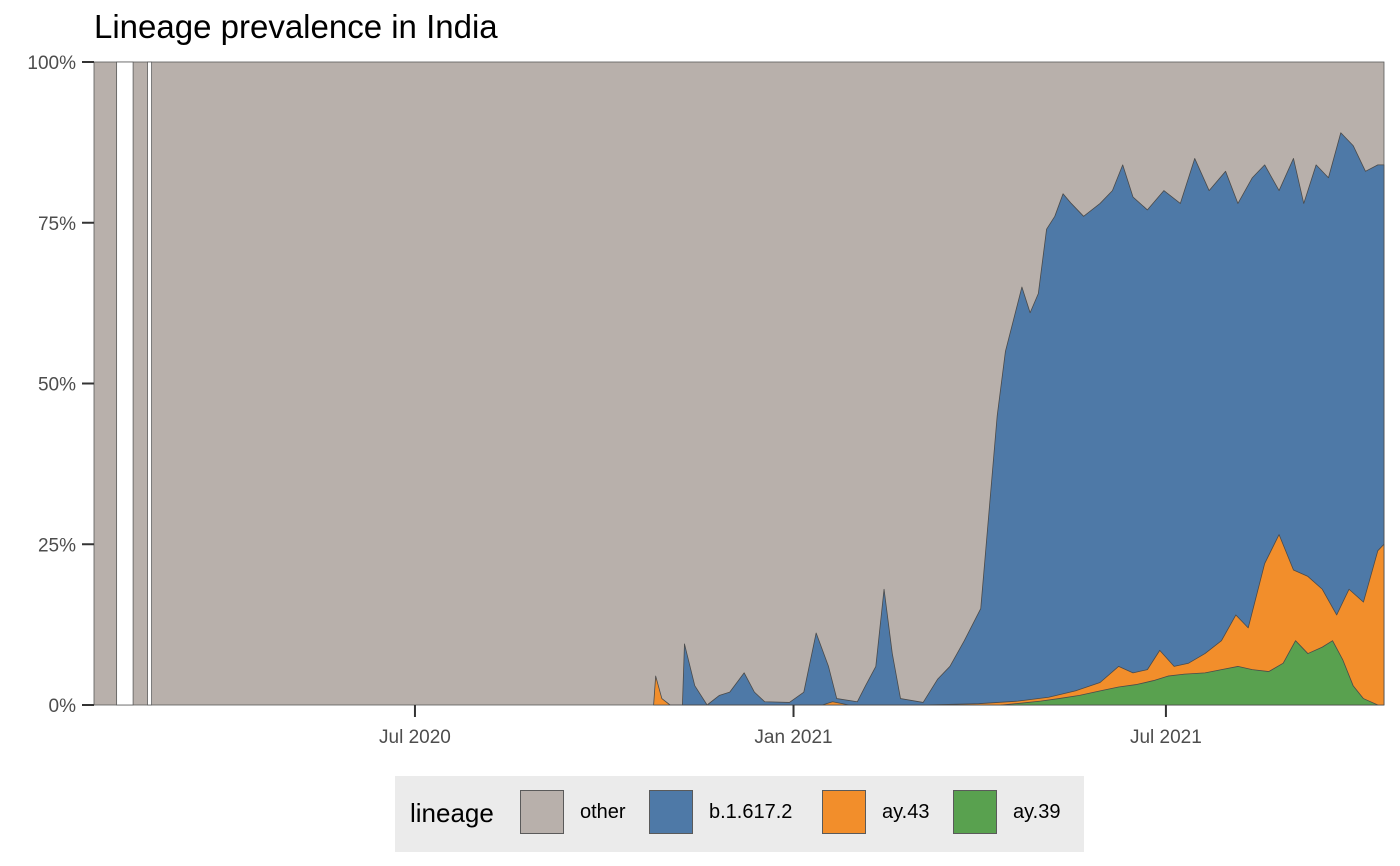 The width and height of the screenshot is (1400, 866). I want to click on legend-key-ay43, so click(844, 812).